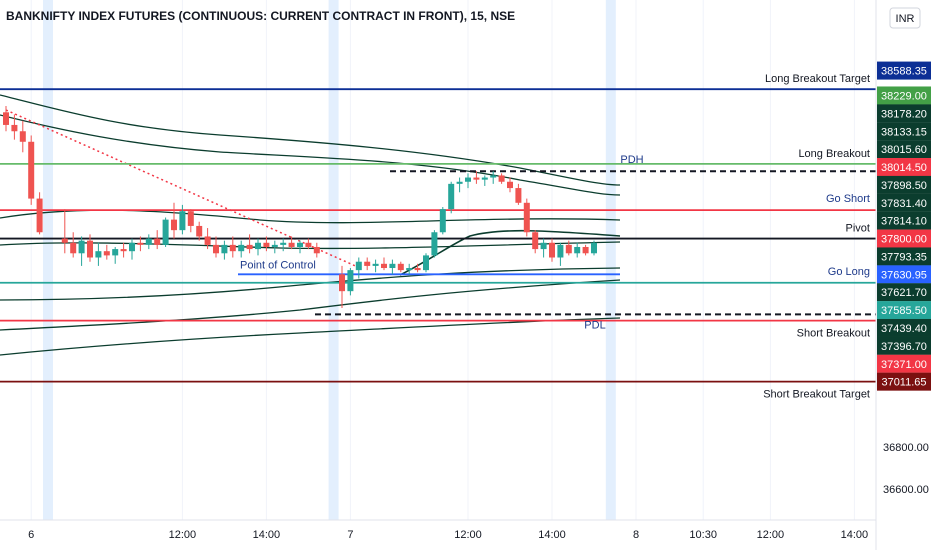 Image resolution: width=932 pixels, height=550 pixels. Describe the element at coordinates (771, 535) in the screenshot. I see `x-tick-8: 12:00` at that location.